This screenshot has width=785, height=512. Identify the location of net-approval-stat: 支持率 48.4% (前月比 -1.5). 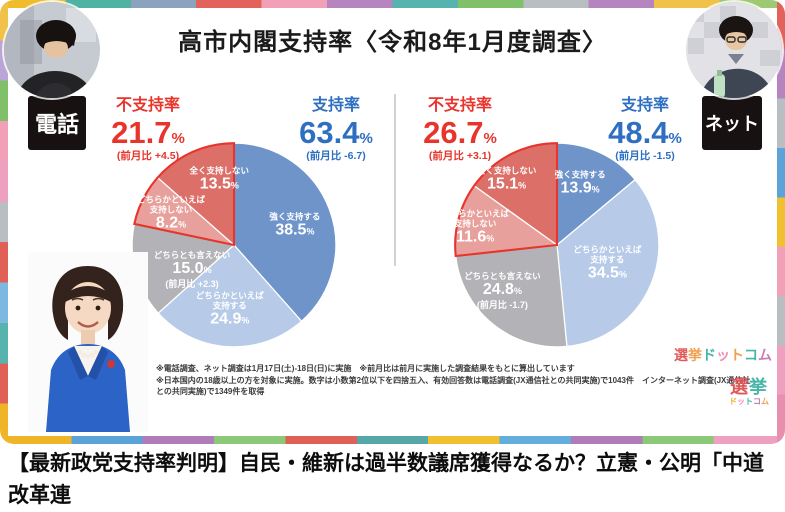
(645, 130).